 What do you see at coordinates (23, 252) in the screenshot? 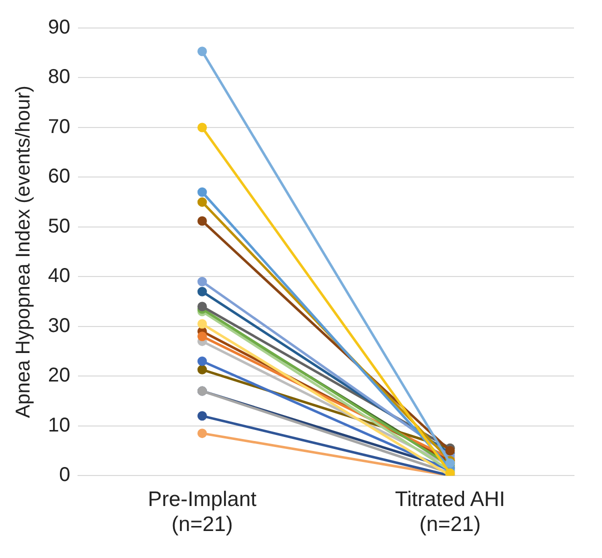
I see `y-axis-title: Apnea Hypopnea Index (events/hour)` at bounding box center [23, 252].